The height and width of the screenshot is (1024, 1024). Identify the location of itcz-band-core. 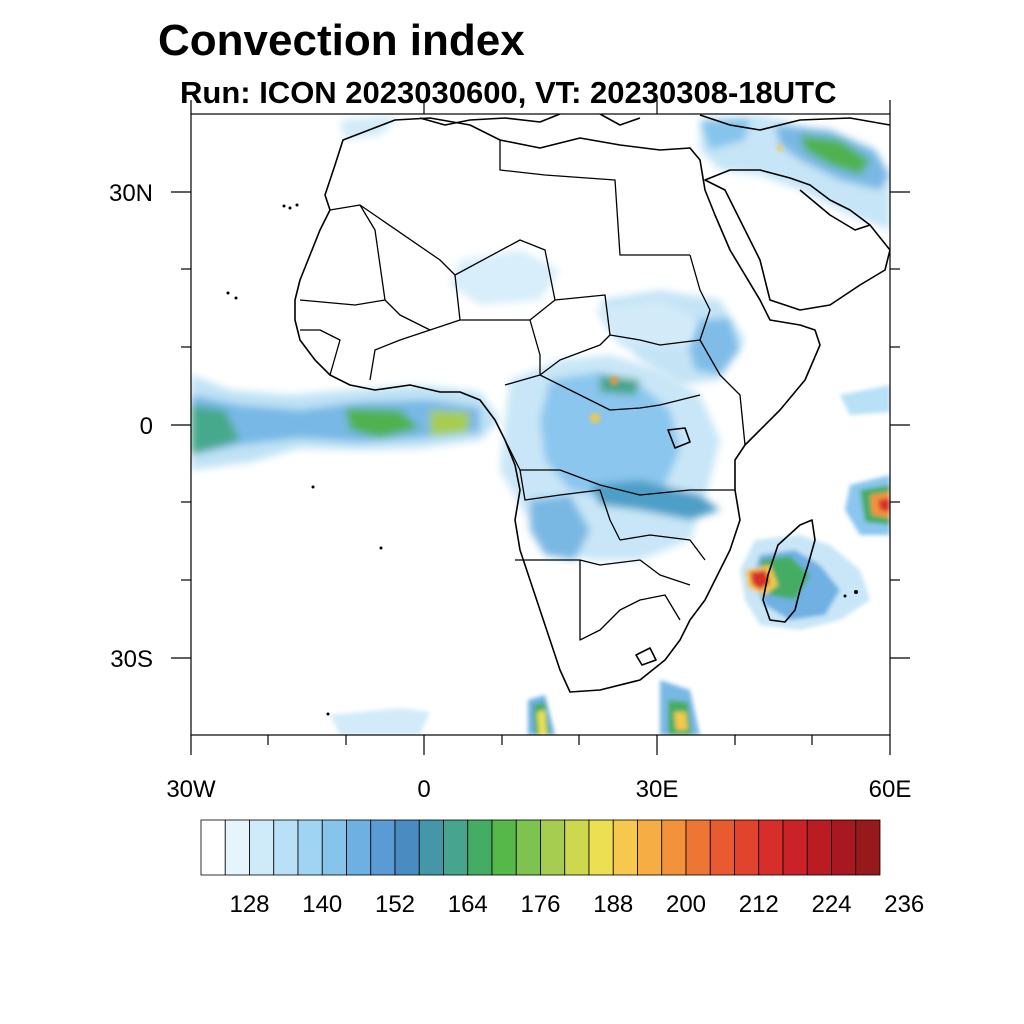
(382, 423).